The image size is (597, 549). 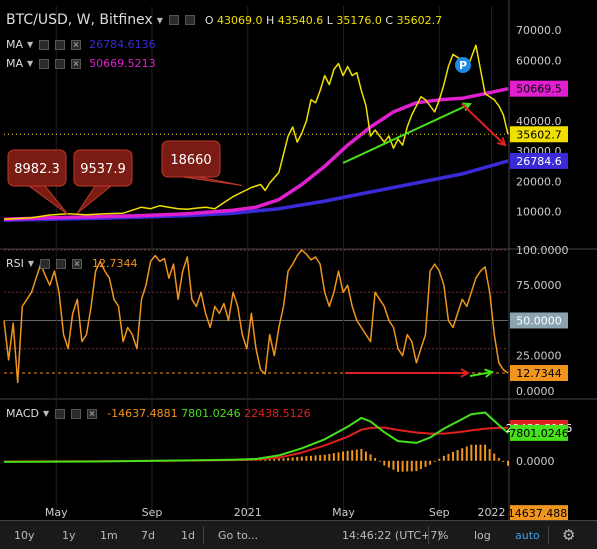 What do you see at coordinates (419, 20) in the screenshot?
I see `ohlc-value: 35602.7` at bounding box center [419, 20].